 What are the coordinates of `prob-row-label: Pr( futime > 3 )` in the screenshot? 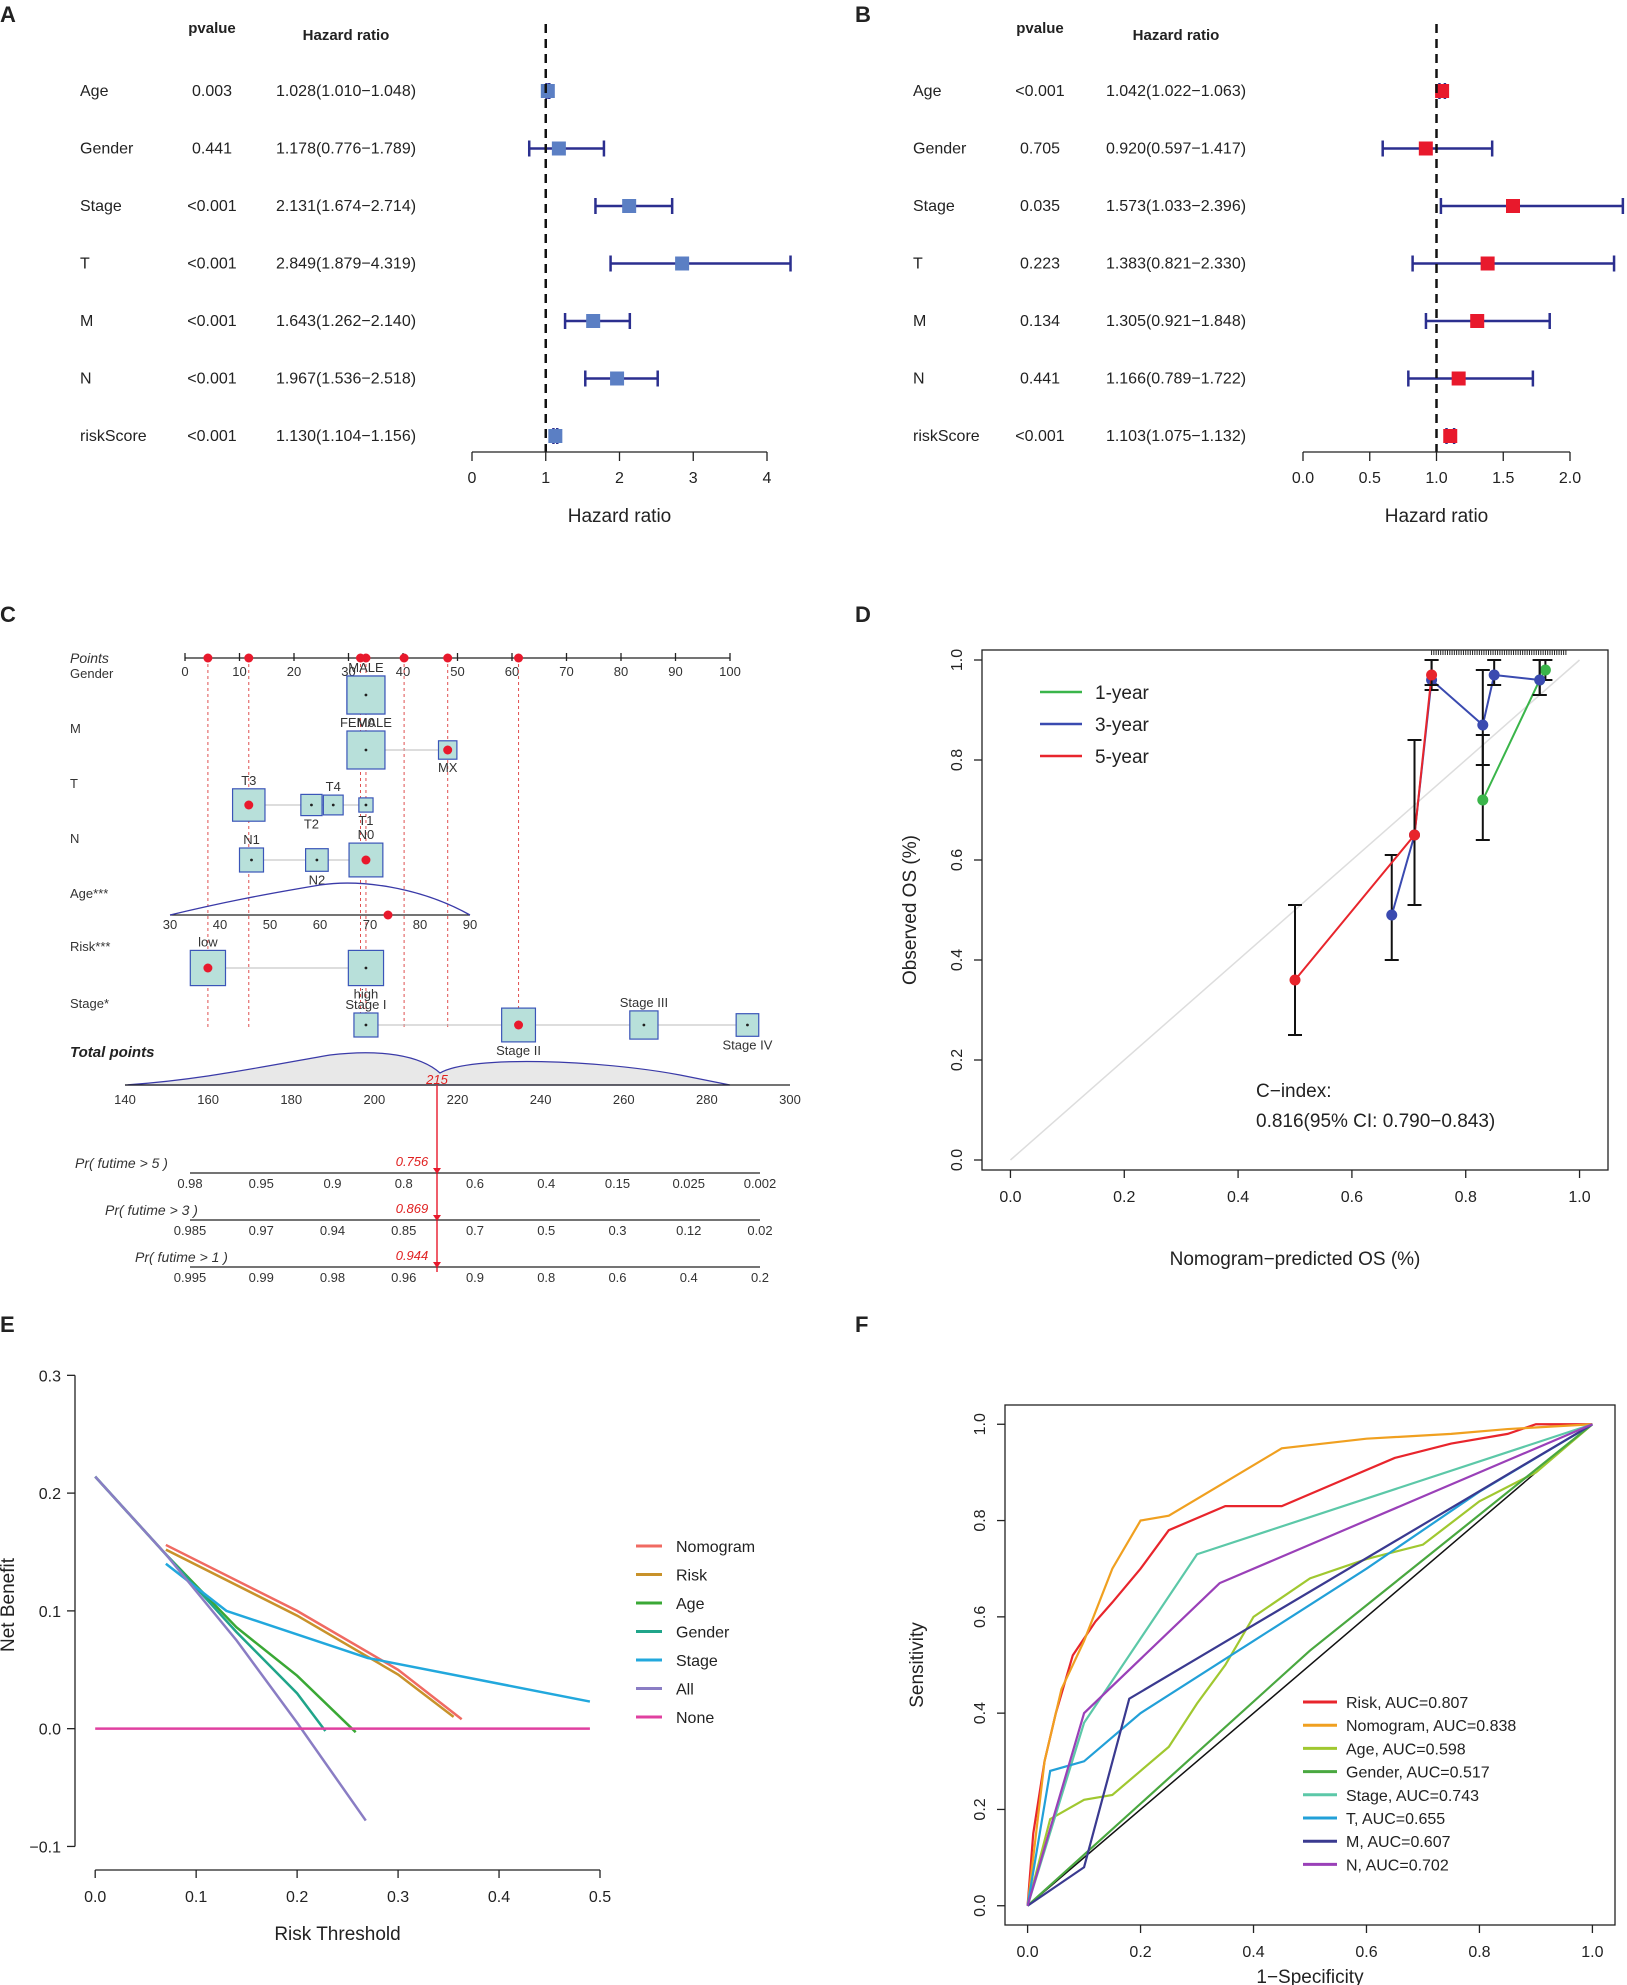 It's located at (151, 1210).